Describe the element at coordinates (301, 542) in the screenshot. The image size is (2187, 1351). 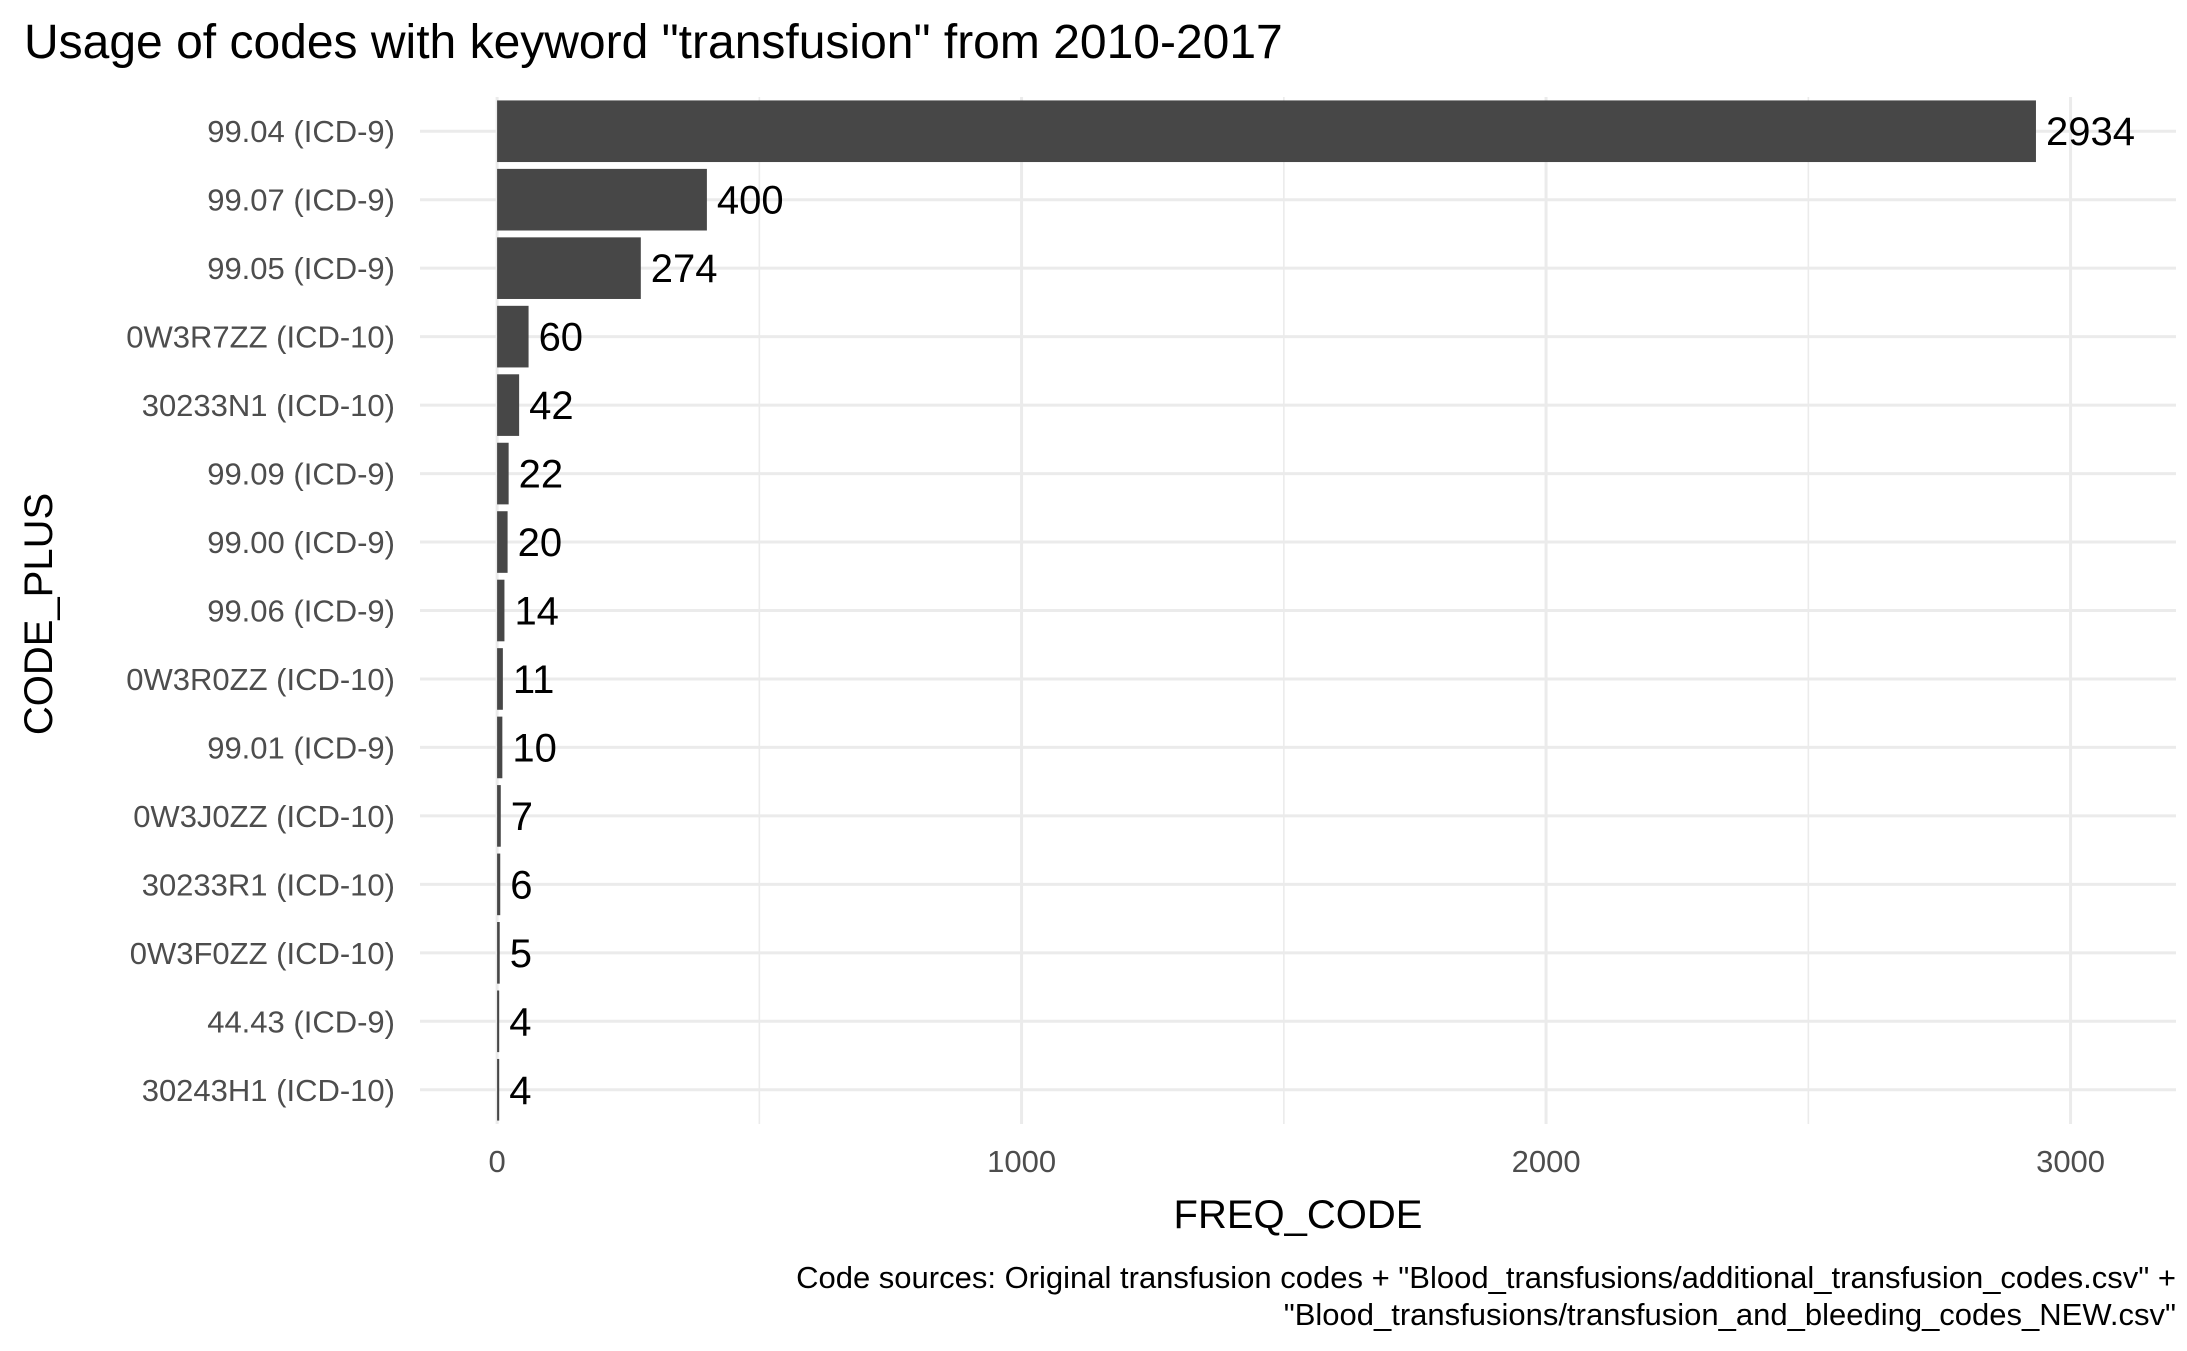
I see `y-tick-label: 99.00 (ICD-9)` at that location.